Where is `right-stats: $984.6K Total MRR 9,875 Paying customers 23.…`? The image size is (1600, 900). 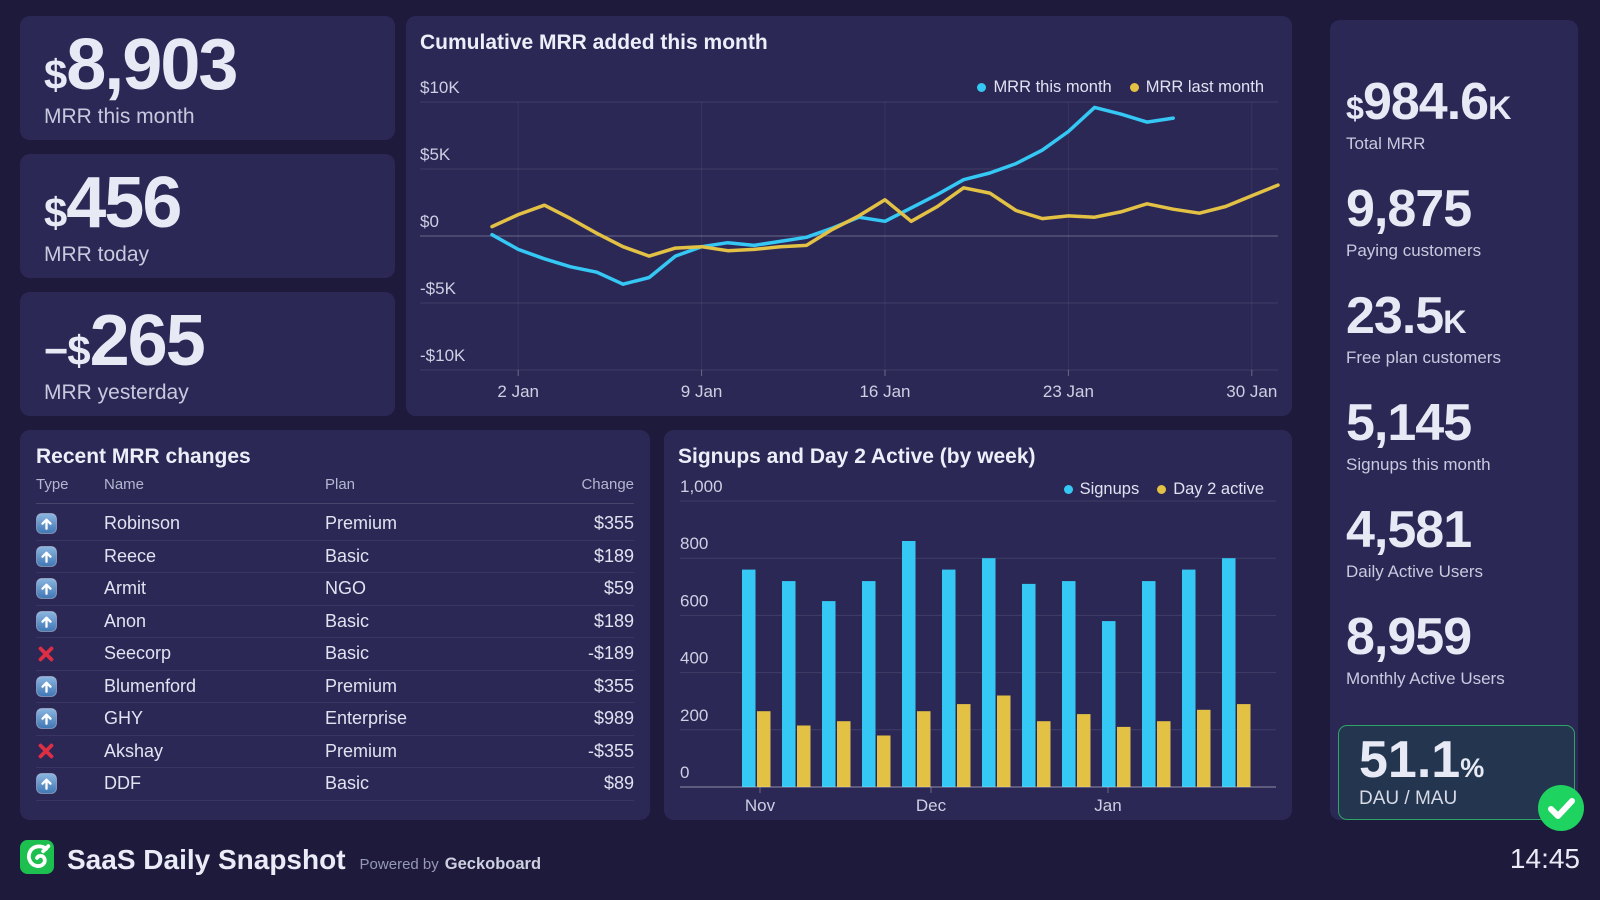 right-stats: $984.6K Total MRR 9,875 Paying customers 23.… is located at coordinates (1458, 397).